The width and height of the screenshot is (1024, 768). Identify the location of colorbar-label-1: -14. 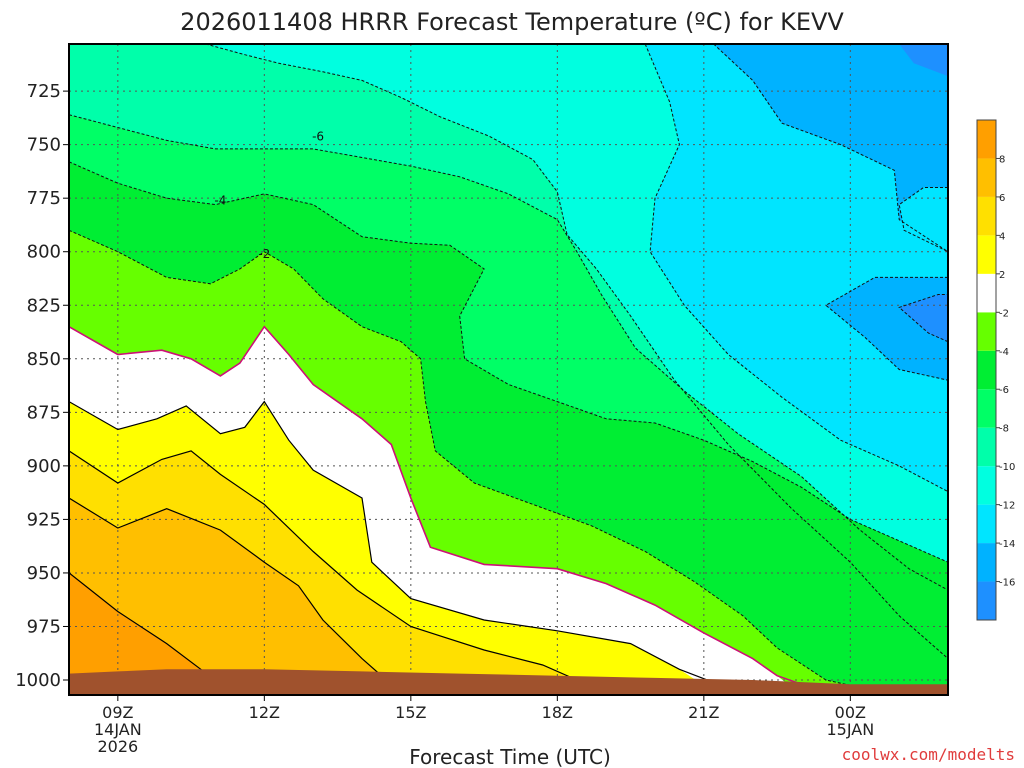
(1007, 544).